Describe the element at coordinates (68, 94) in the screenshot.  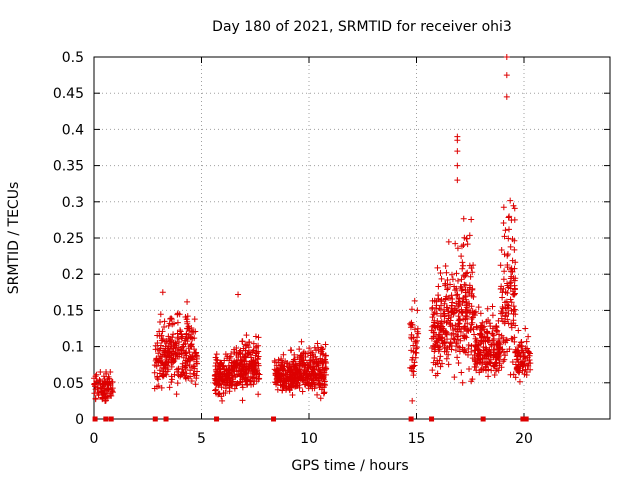
I see `y-tick-label: 0.45` at that location.